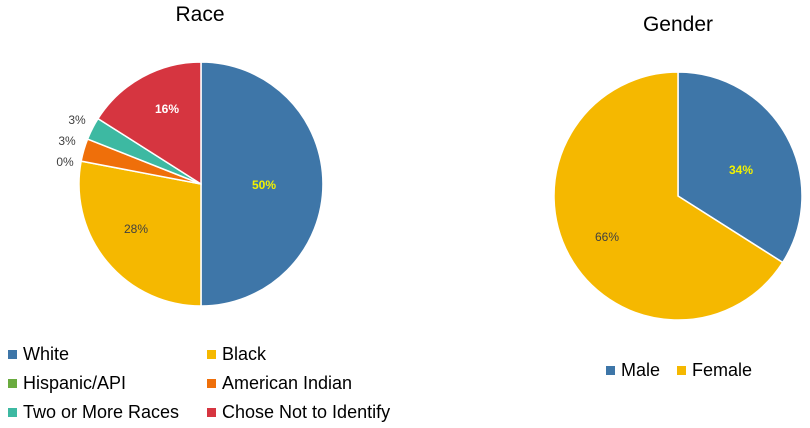 Image resolution: width=810 pixels, height=428 pixels. I want to click on gender-chart-title: Gender, so click(678, 24).